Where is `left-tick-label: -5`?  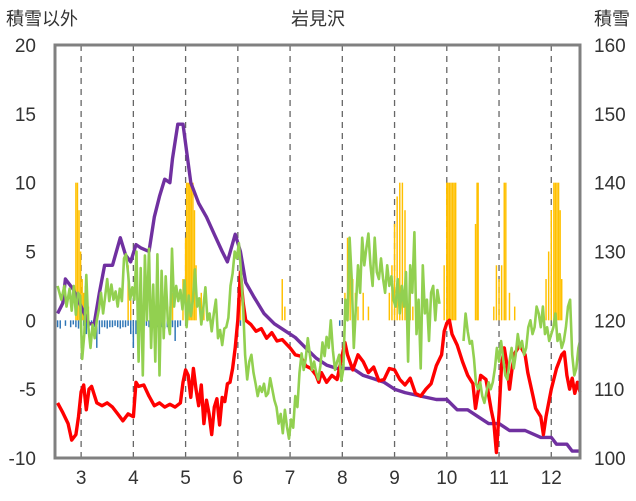 left-tick-label: -5 is located at coordinates (27, 390).